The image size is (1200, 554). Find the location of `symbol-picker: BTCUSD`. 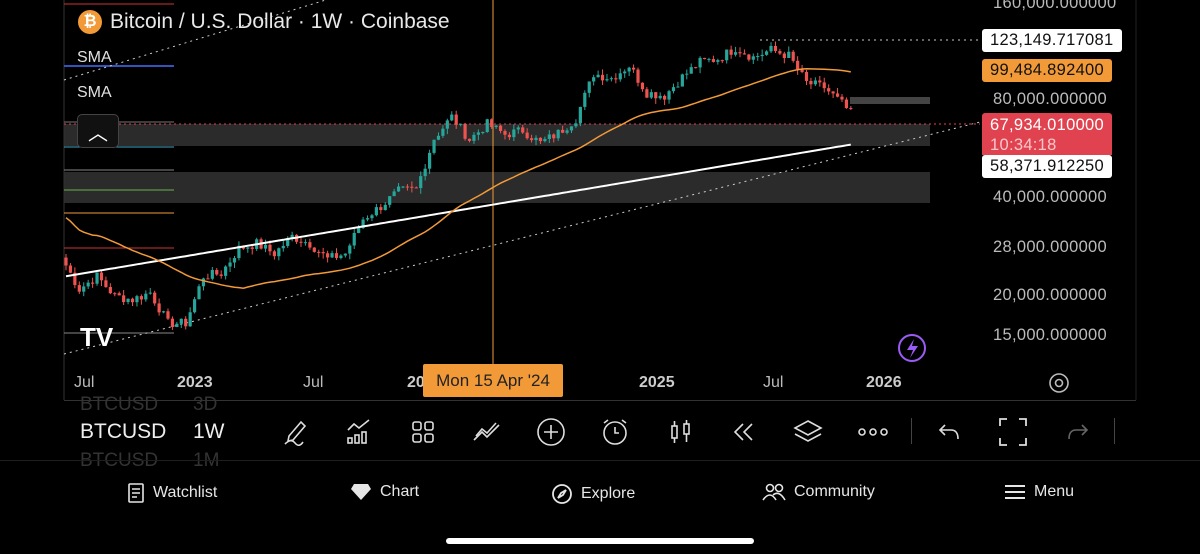

symbol-picker: BTCUSD is located at coordinates (123, 431).